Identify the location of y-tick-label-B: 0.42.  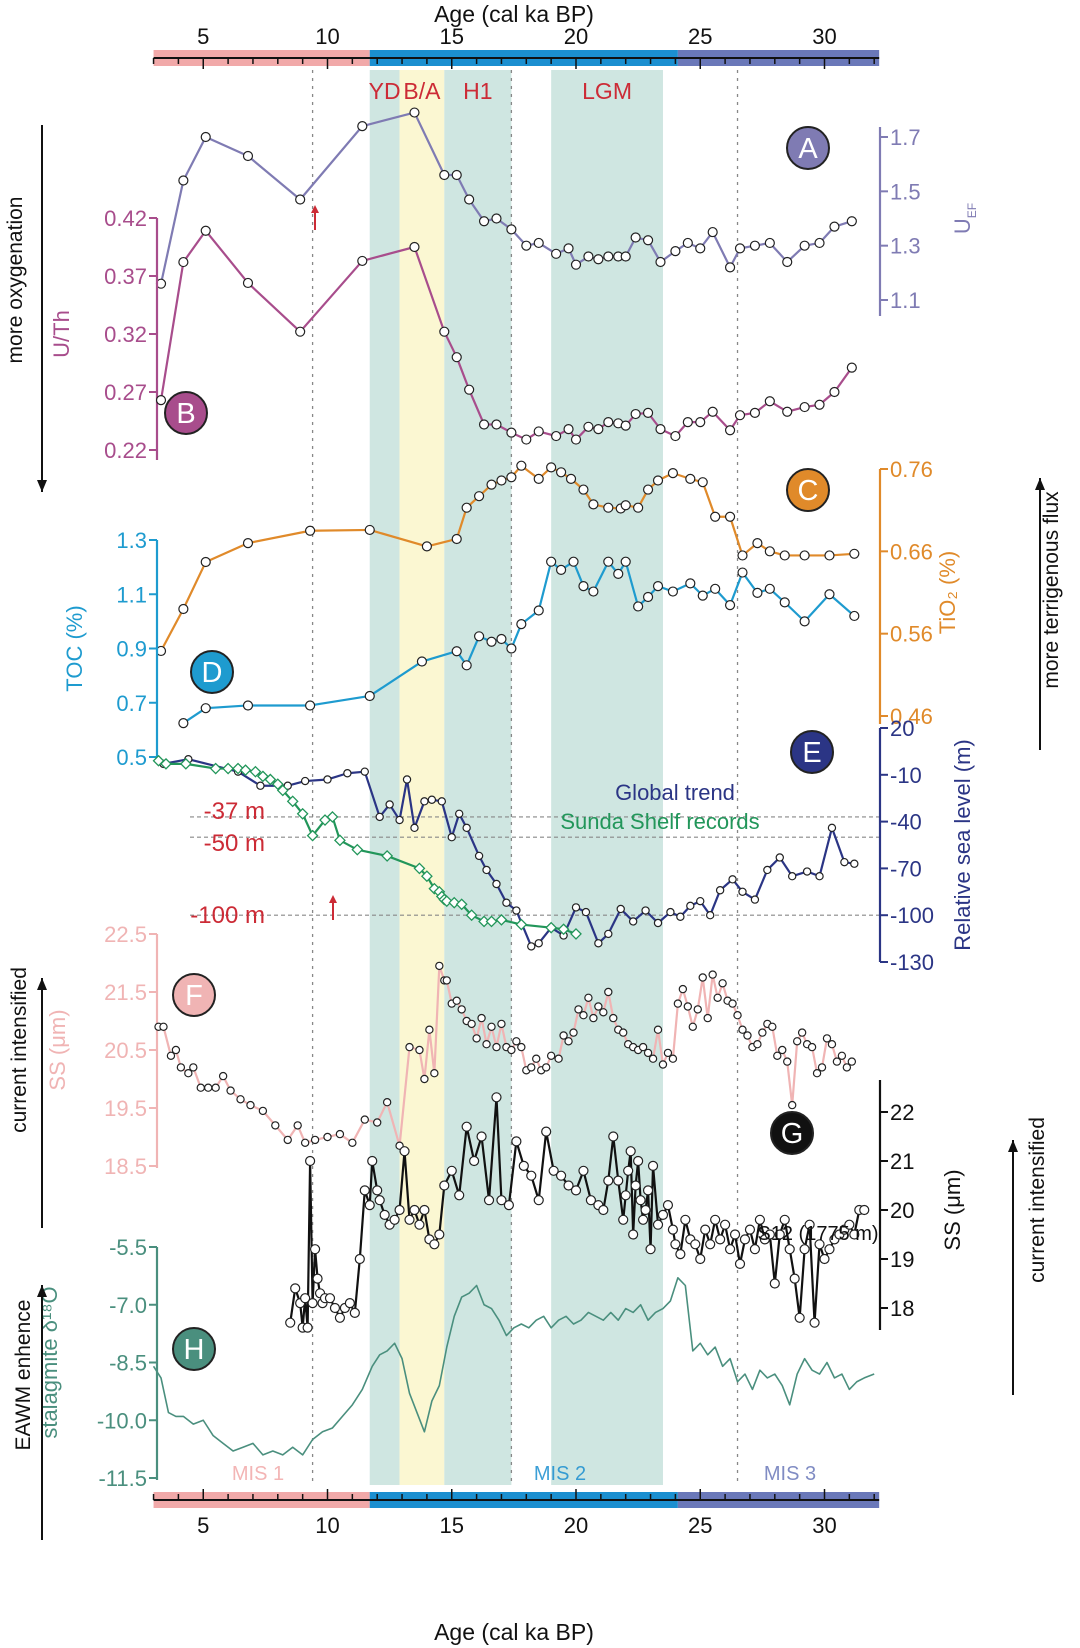
(125, 218).